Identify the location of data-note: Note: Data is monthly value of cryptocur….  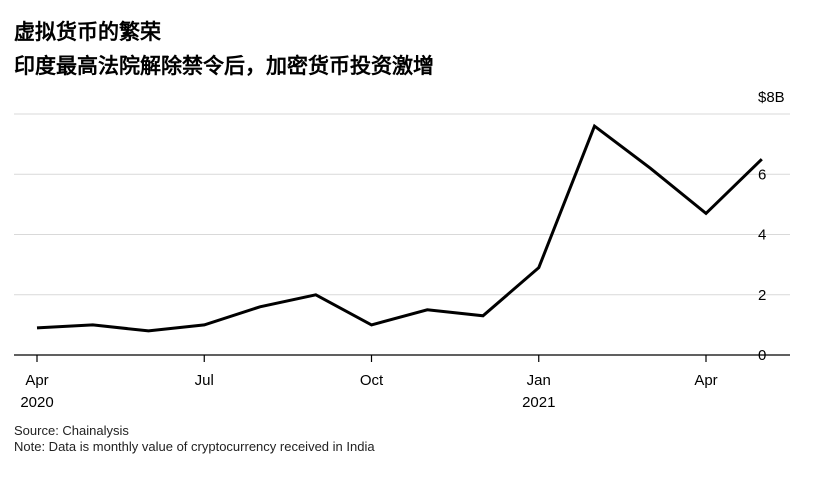
(194, 446).